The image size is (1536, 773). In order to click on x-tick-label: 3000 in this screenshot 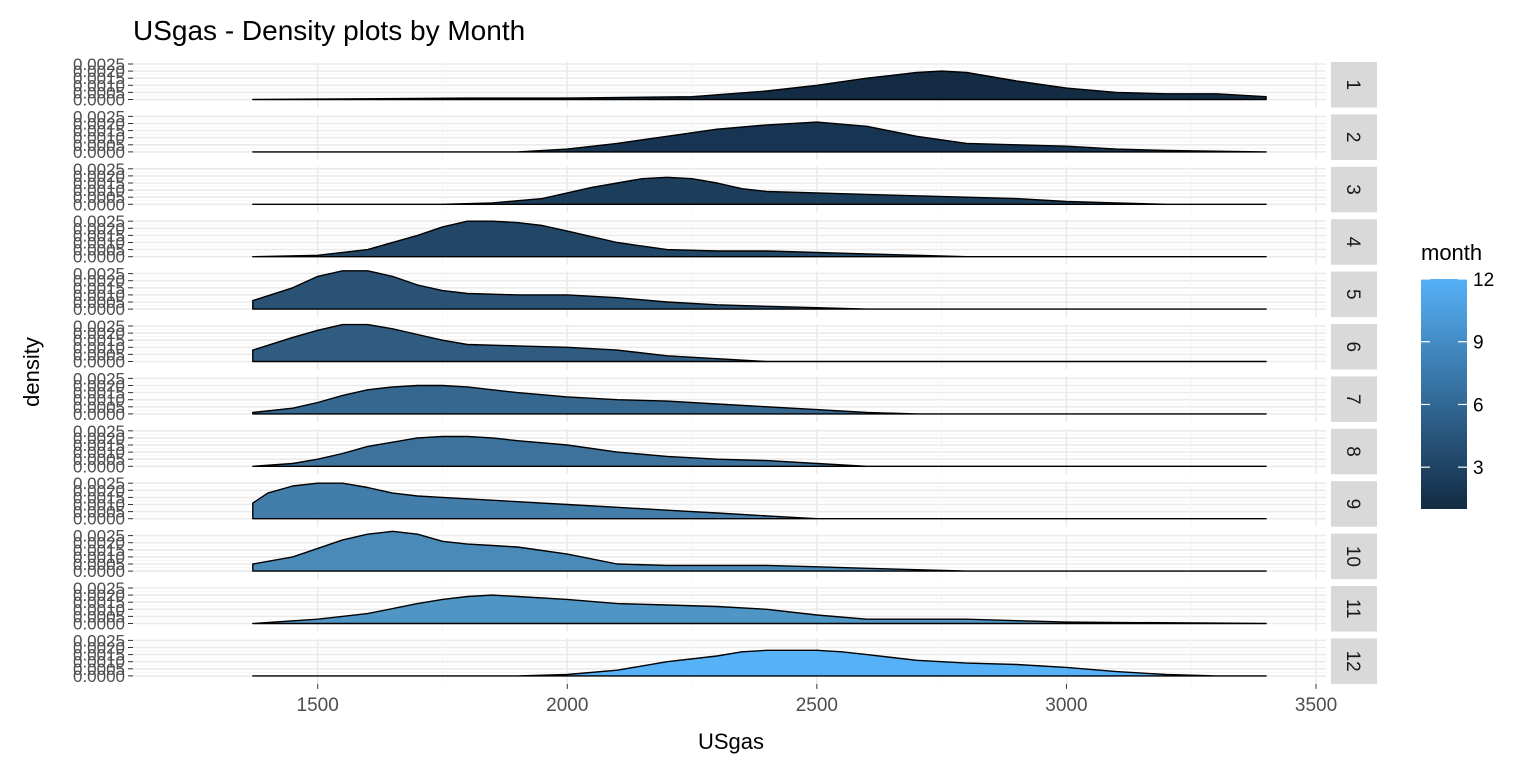, I will do `click(1066, 705)`.